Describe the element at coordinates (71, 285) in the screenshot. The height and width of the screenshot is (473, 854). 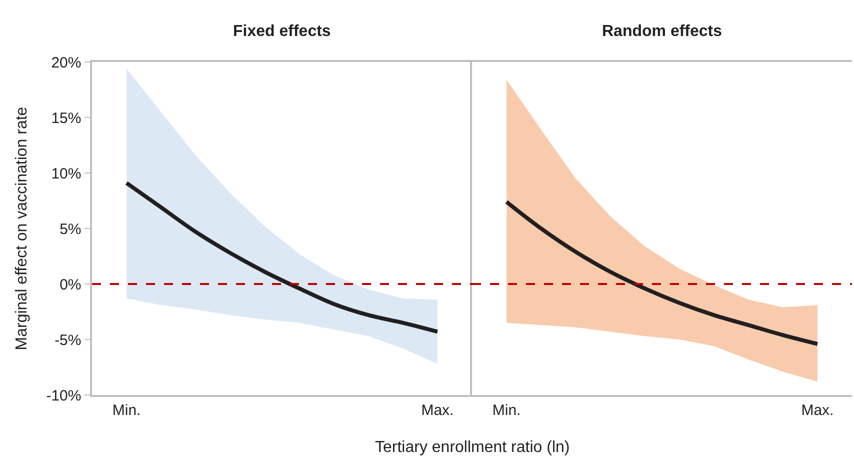
I see `y-tick-label: 0%` at that location.